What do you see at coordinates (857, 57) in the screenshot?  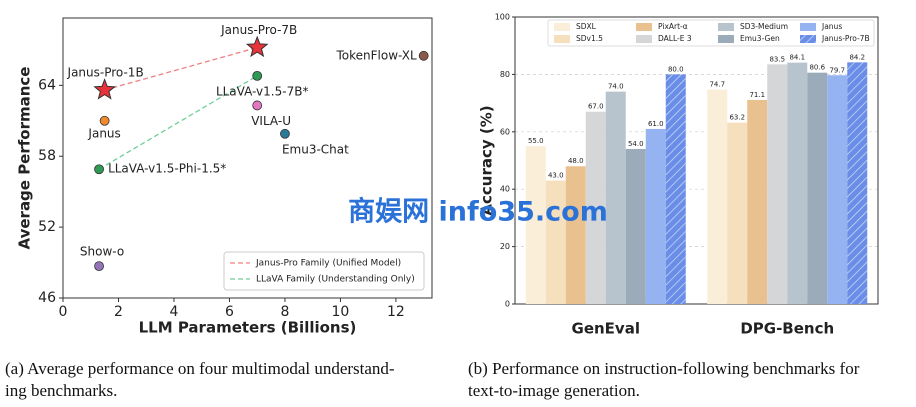 I see `value-label: 84.2` at bounding box center [857, 57].